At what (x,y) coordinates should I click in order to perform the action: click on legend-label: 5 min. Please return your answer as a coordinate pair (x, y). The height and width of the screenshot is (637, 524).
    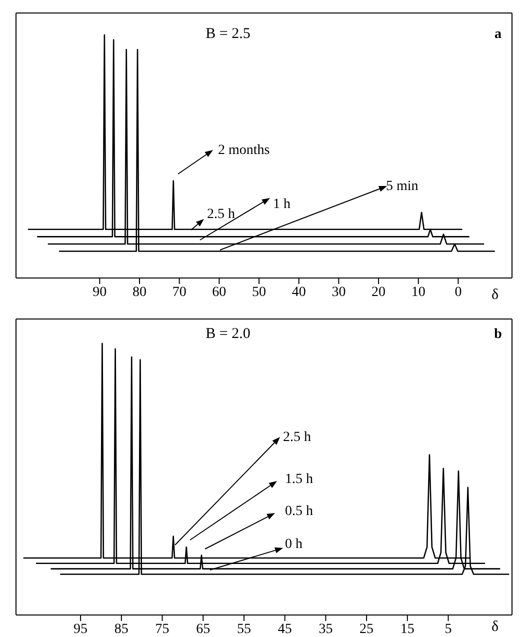
    Looking at the image, I should click on (402, 186).